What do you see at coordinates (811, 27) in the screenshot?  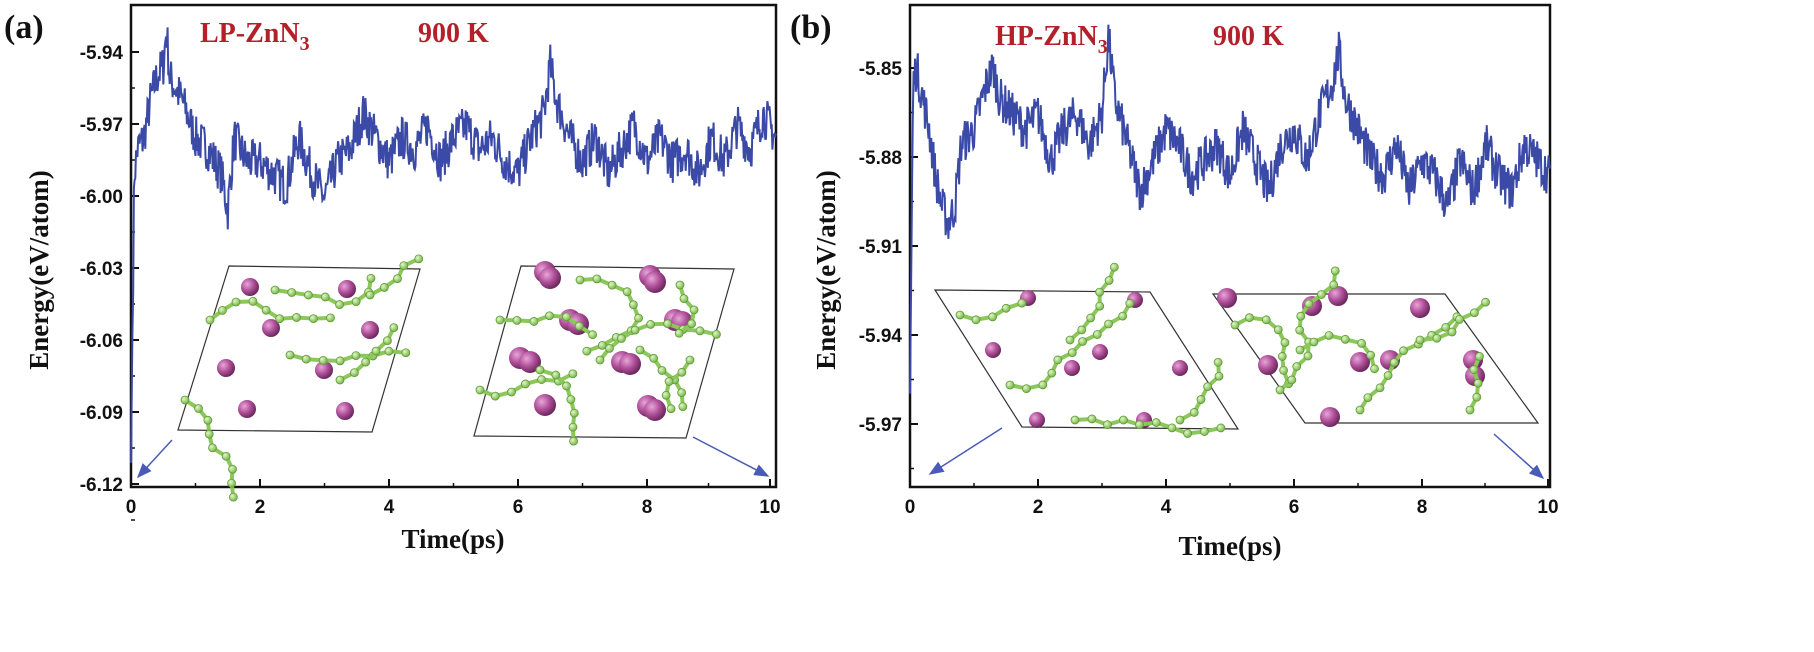 I see `panel-b-tag: (b)` at bounding box center [811, 27].